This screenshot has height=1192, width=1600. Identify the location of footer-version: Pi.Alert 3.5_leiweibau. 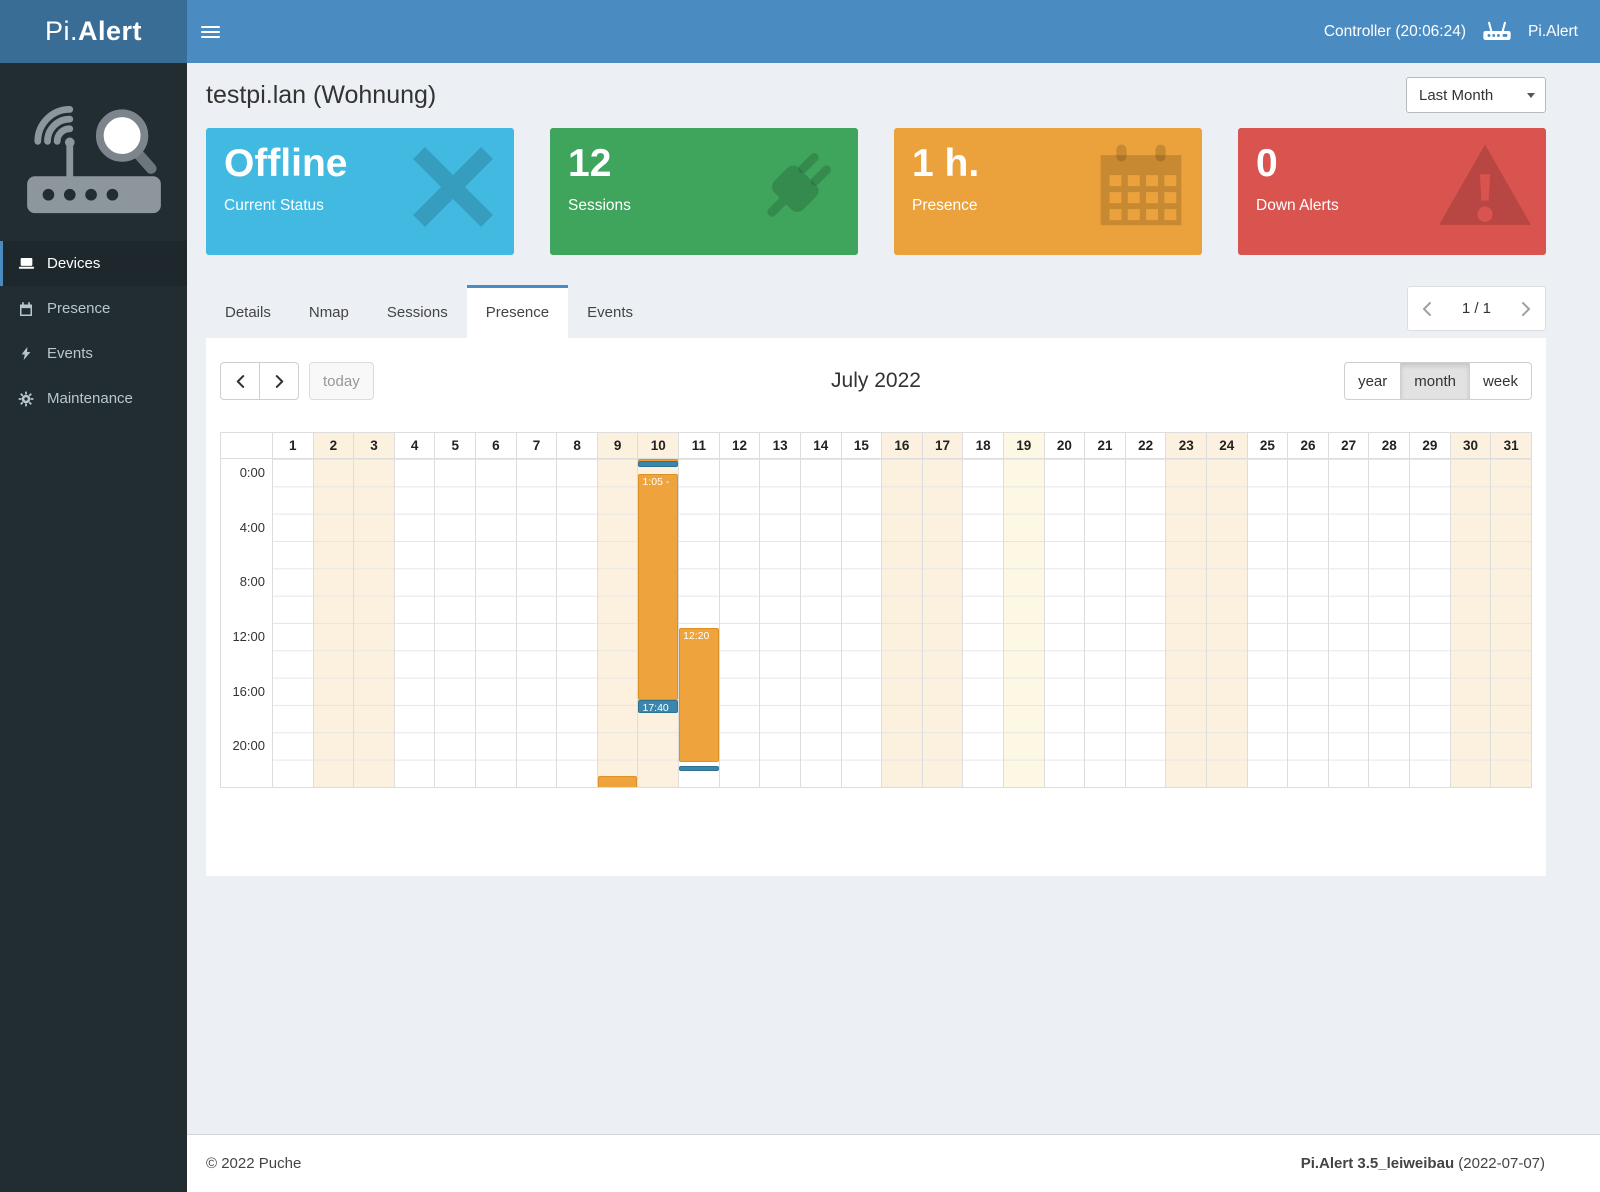
(1377, 1163).